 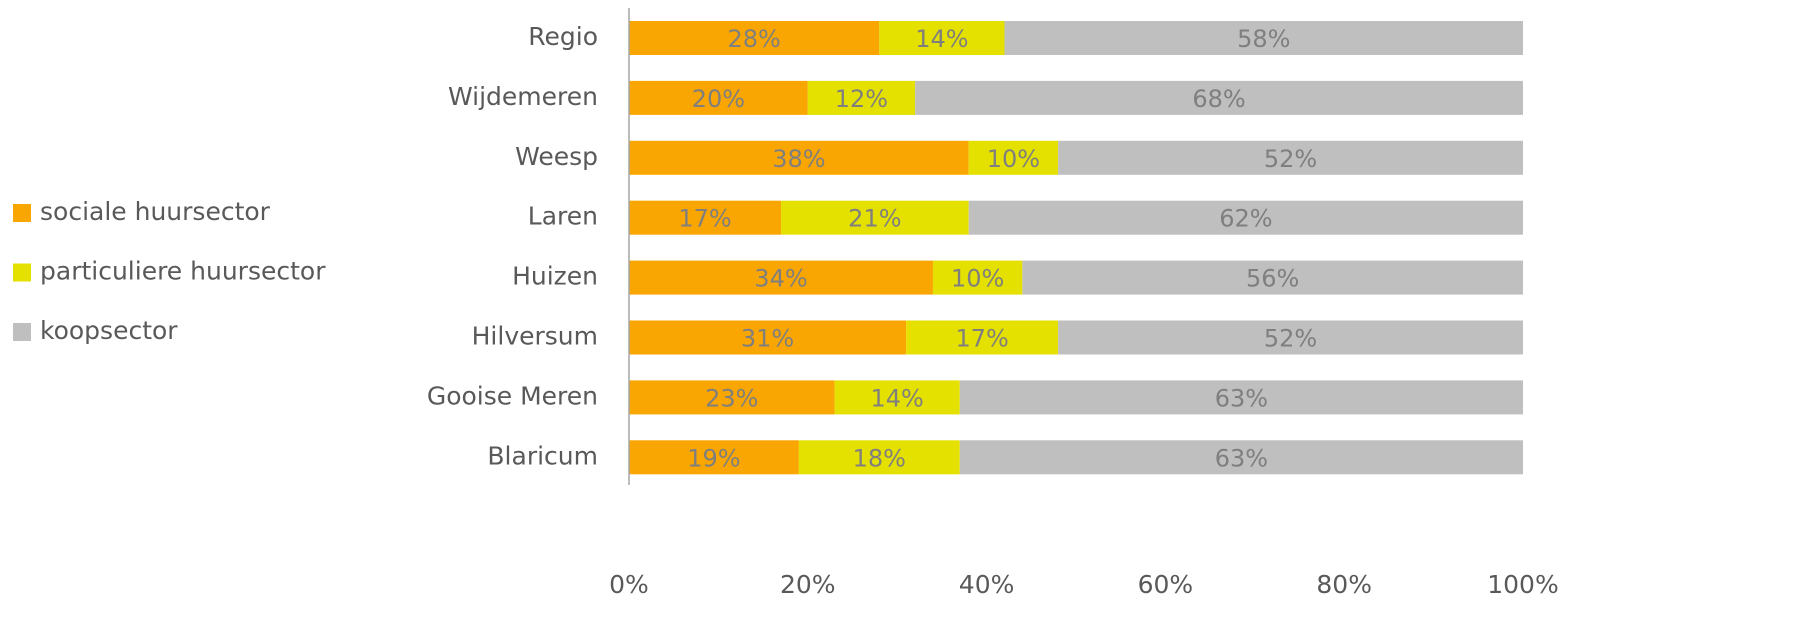 What do you see at coordinates (512, 395) in the screenshot?
I see `y-tick-label: Gooise Meren` at bounding box center [512, 395].